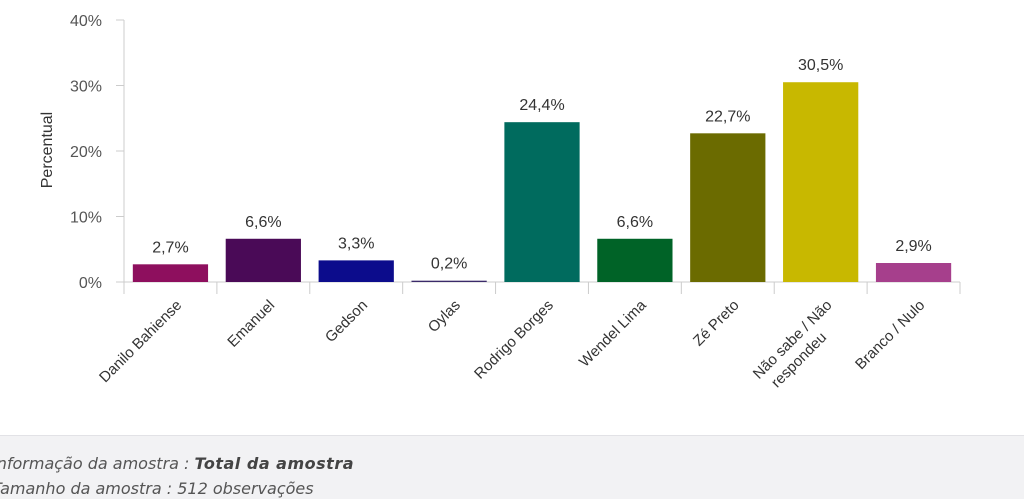 The image size is (1024, 499). What do you see at coordinates (86, 152) in the screenshot?
I see `y-tick-label: 20%` at bounding box center [86, 152].